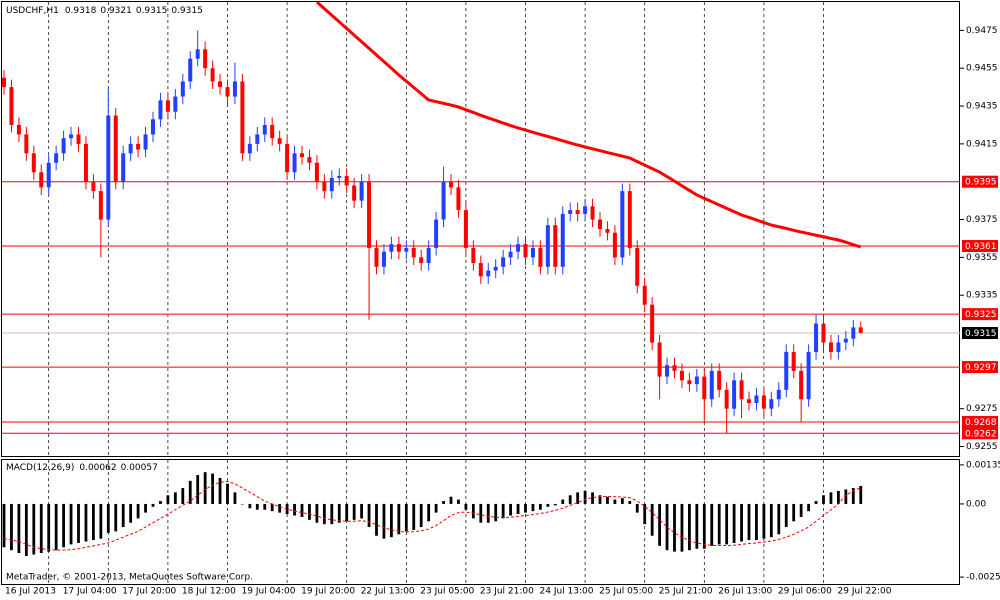  I want to click on y-tick-label: 0.9255, so click(982, 447).